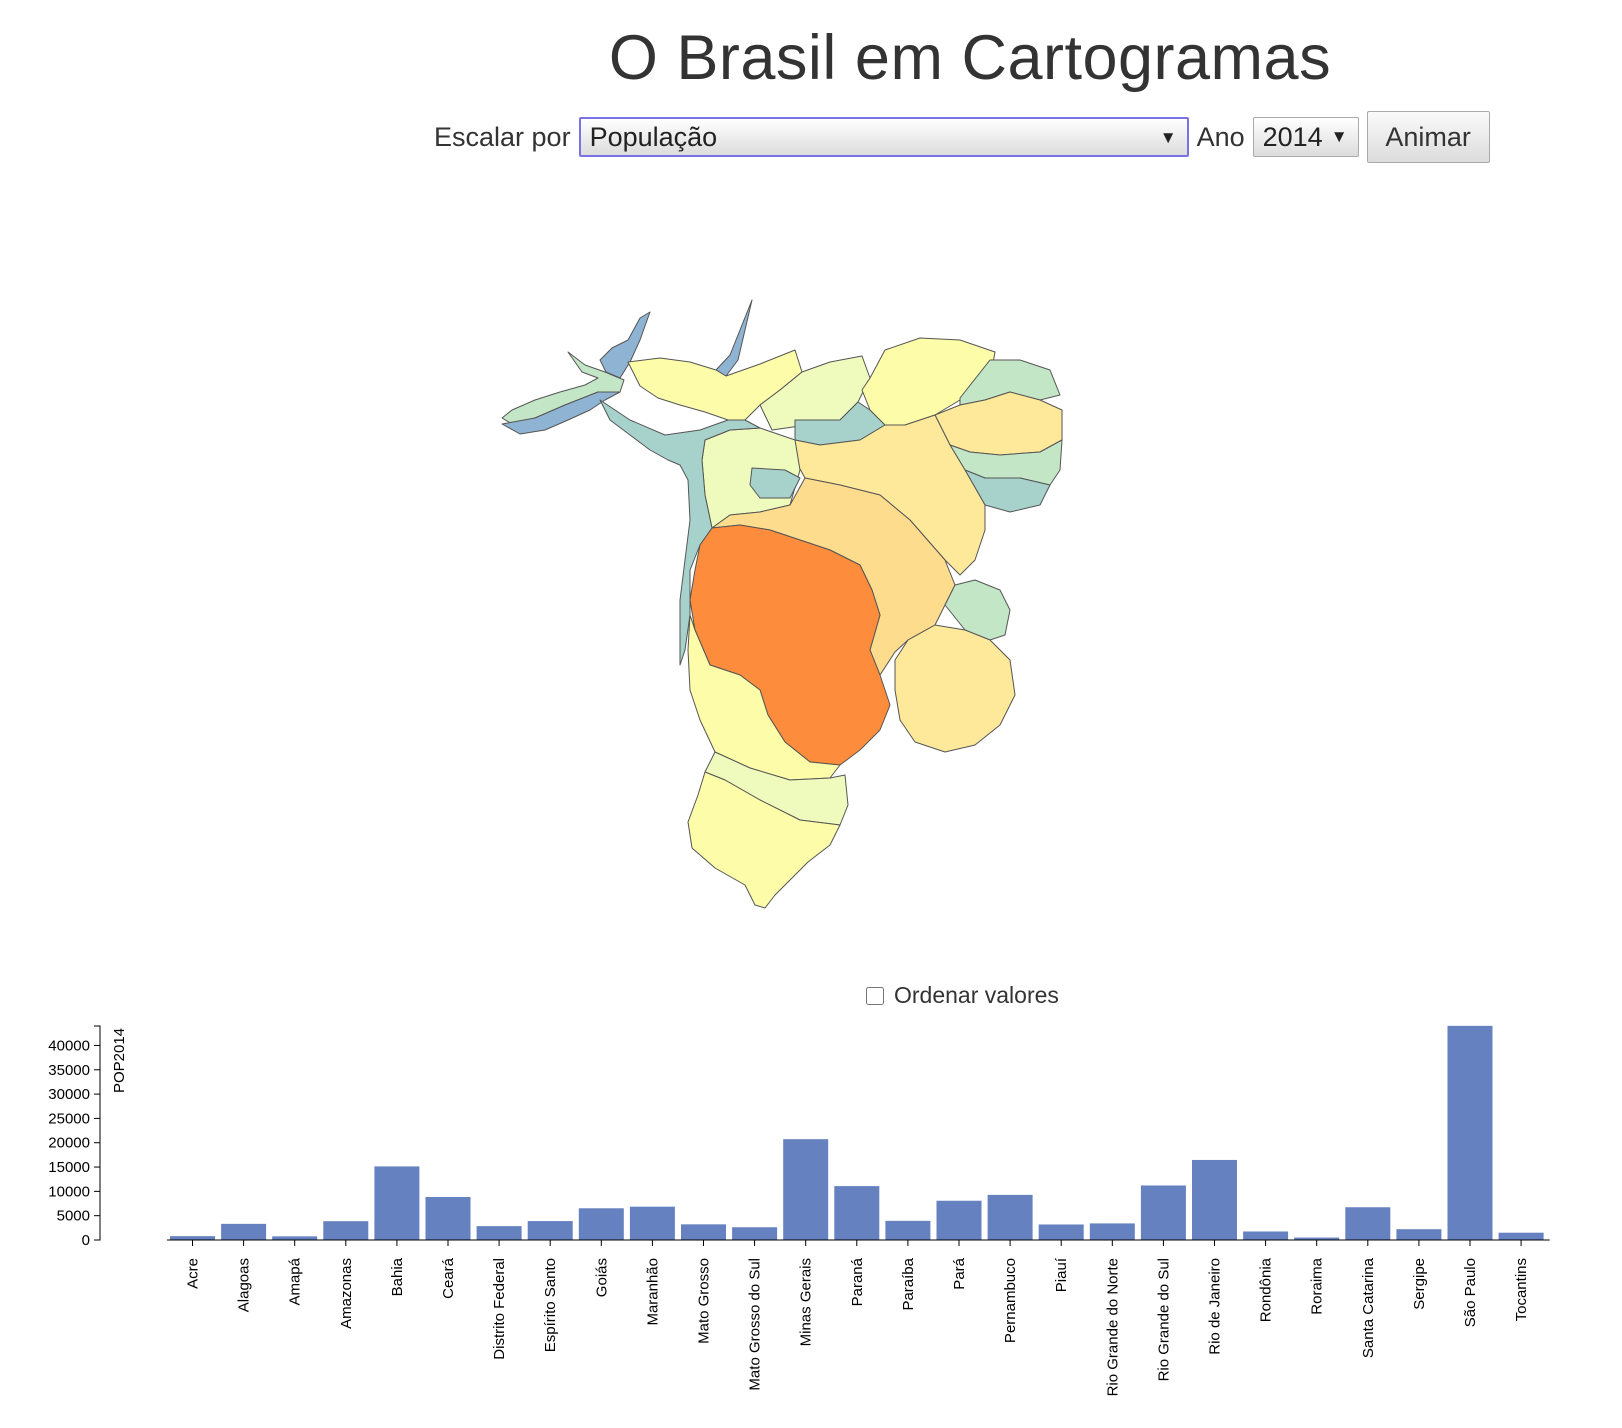 The height and width of the screenshot is (1428, 1622). What do you see at coordinates (69, 1191) in the screenshot?
I see `y-tick-label: 10000` at bounding box center [69, 1191].